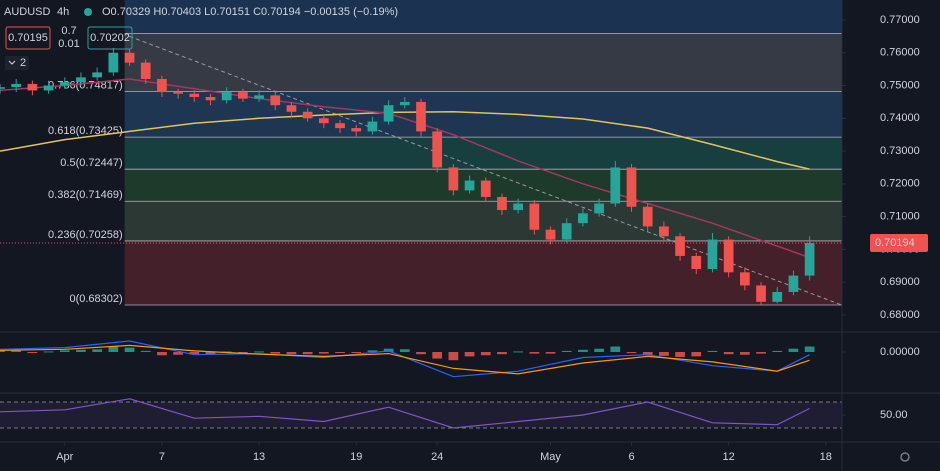 This screenshot has height=471, width=940. I want to click on buy-button, so click(110, 38).